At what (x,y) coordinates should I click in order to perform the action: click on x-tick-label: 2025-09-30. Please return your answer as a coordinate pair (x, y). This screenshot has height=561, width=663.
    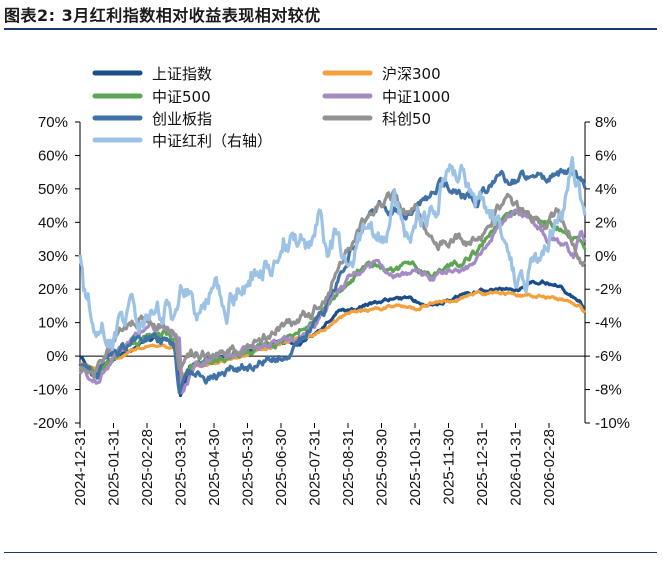
    Looking at the image, I should click on (382, 467).